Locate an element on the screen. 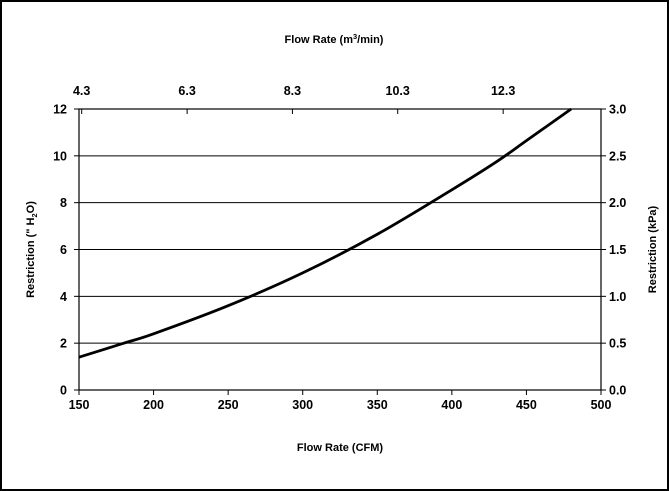 The image size is (669, 491). top-axis-title: Flow Rate (m3/min) is located at coordinates (334, 39).